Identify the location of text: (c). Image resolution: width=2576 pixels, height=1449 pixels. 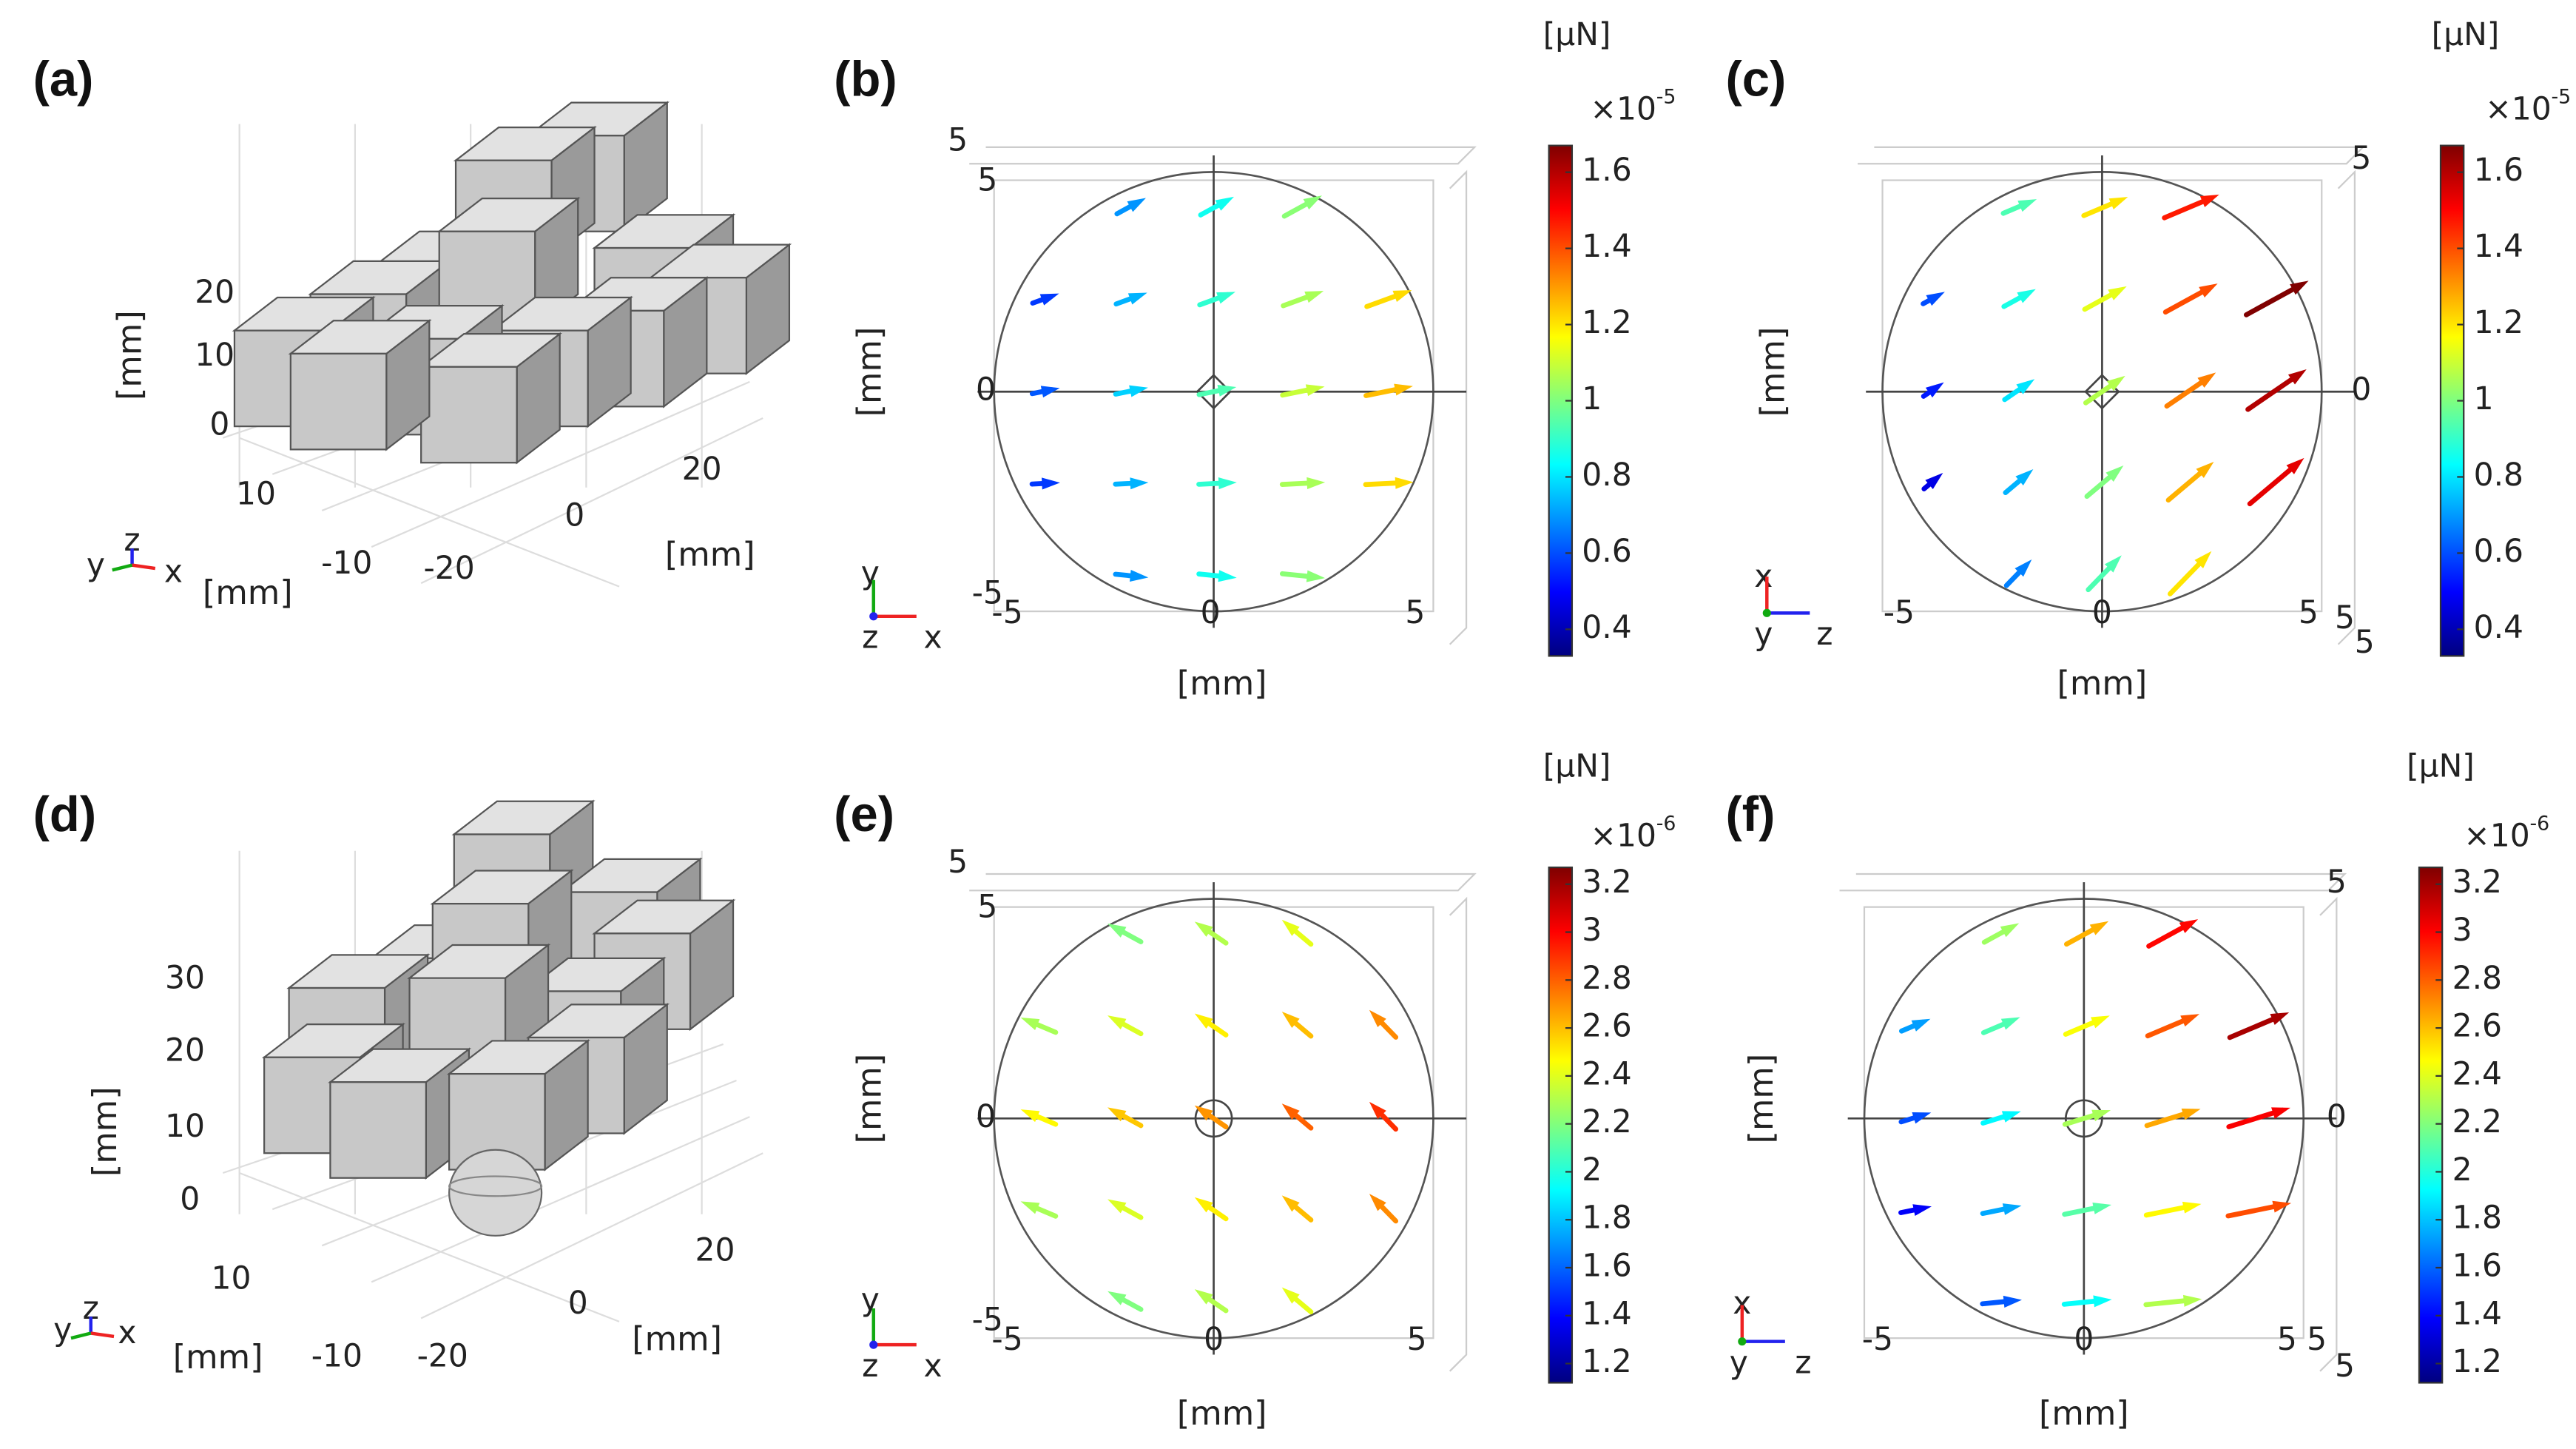
(1755, 79).